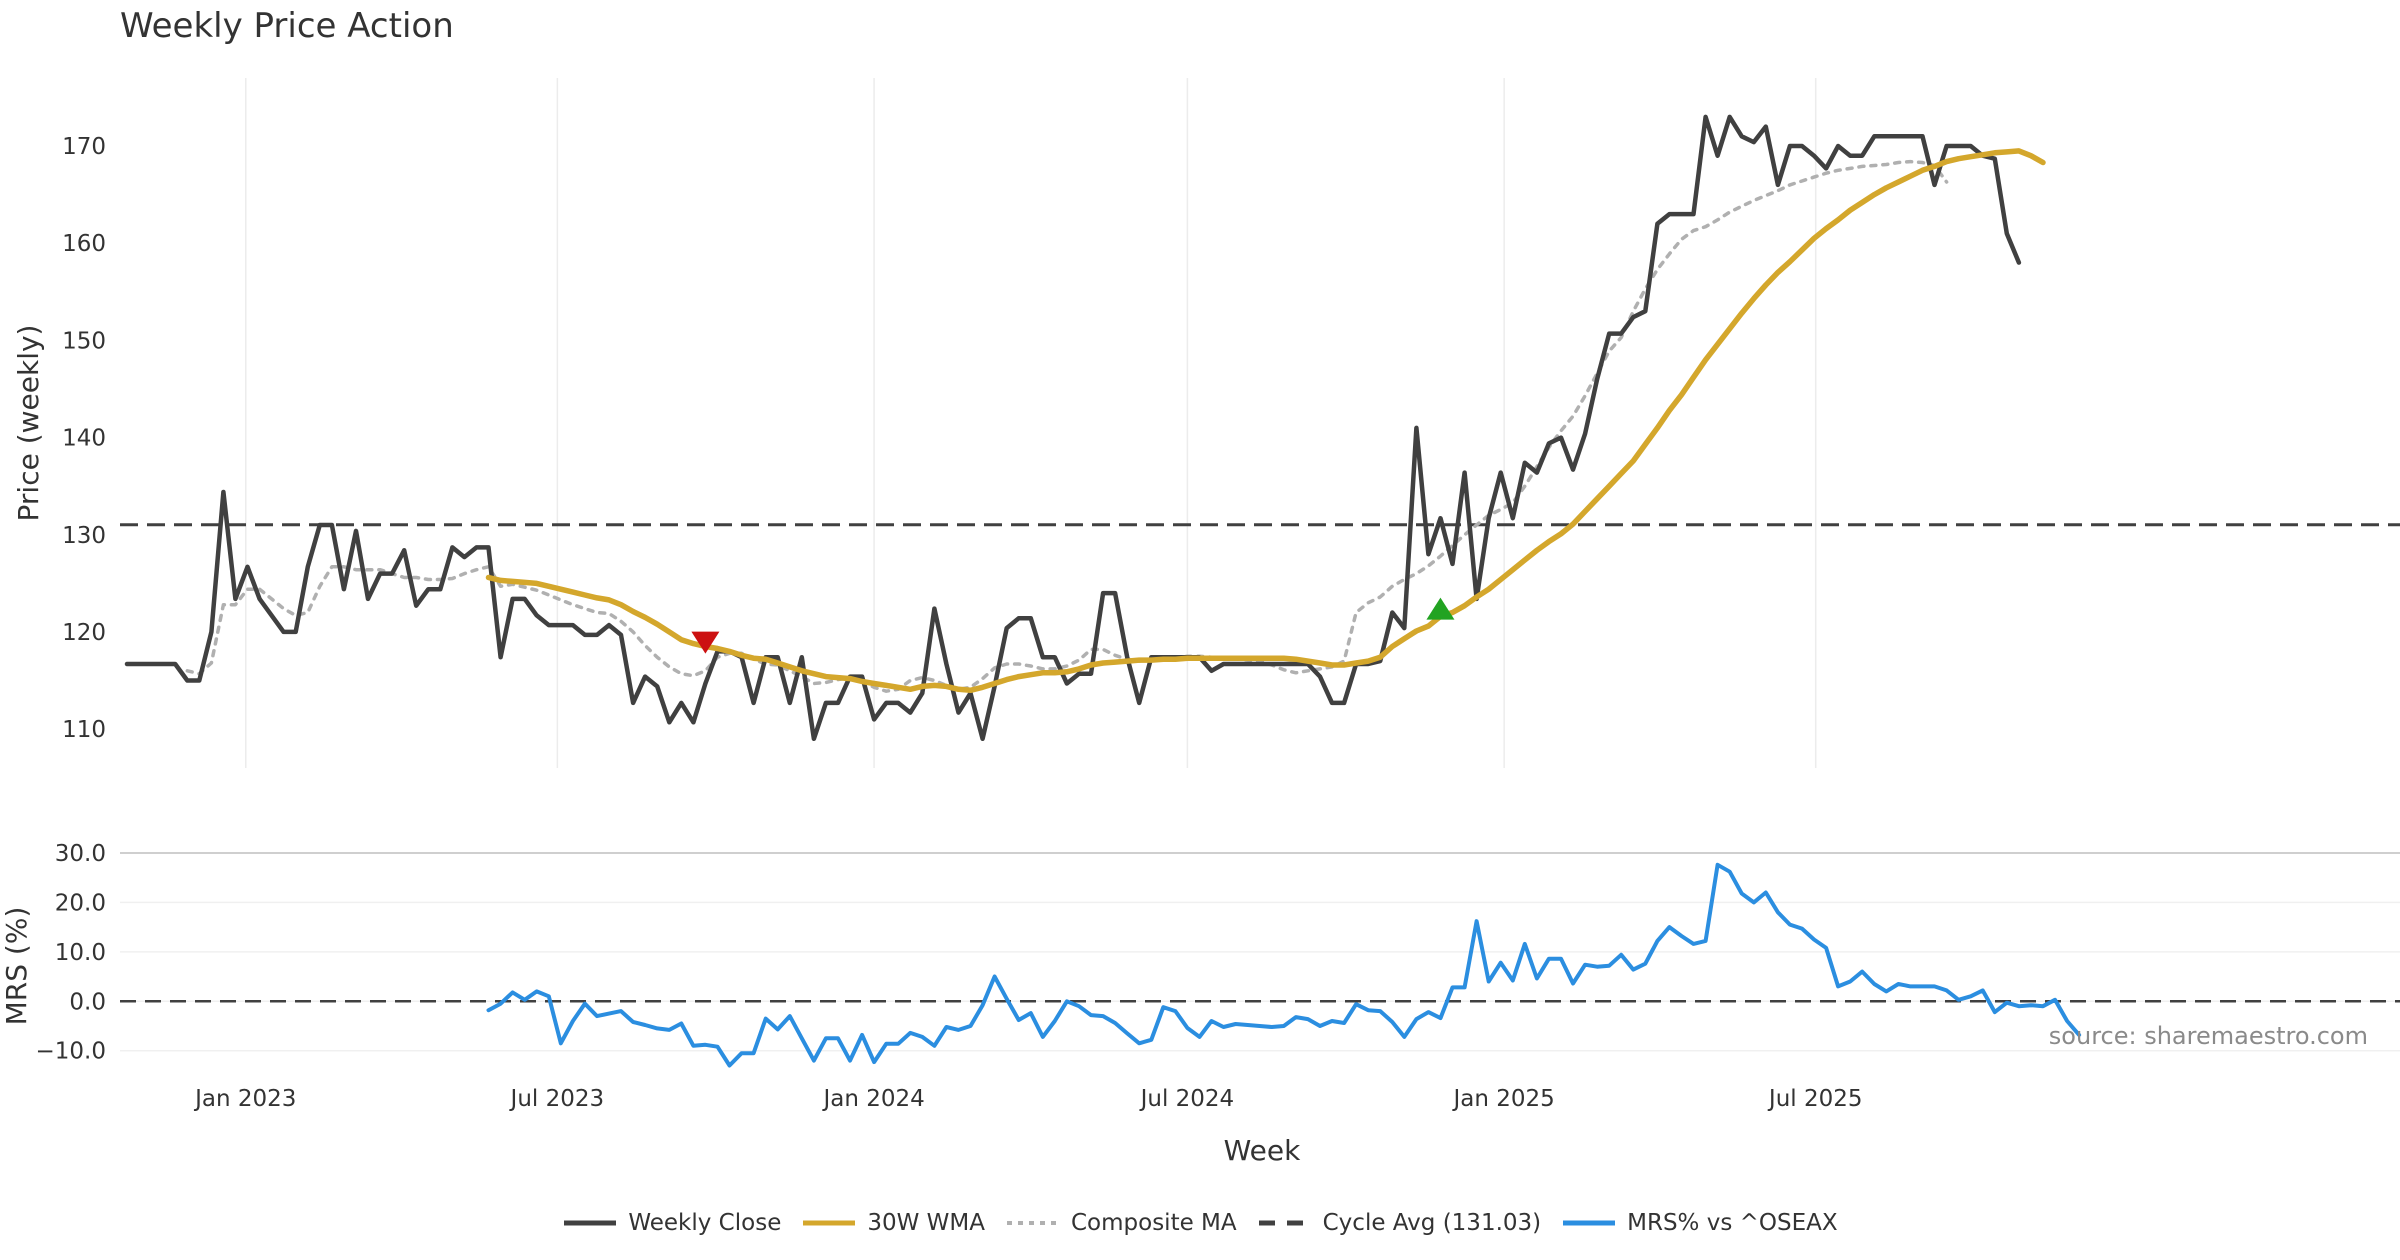  I want to click on sell-marker, so click(705, 642).